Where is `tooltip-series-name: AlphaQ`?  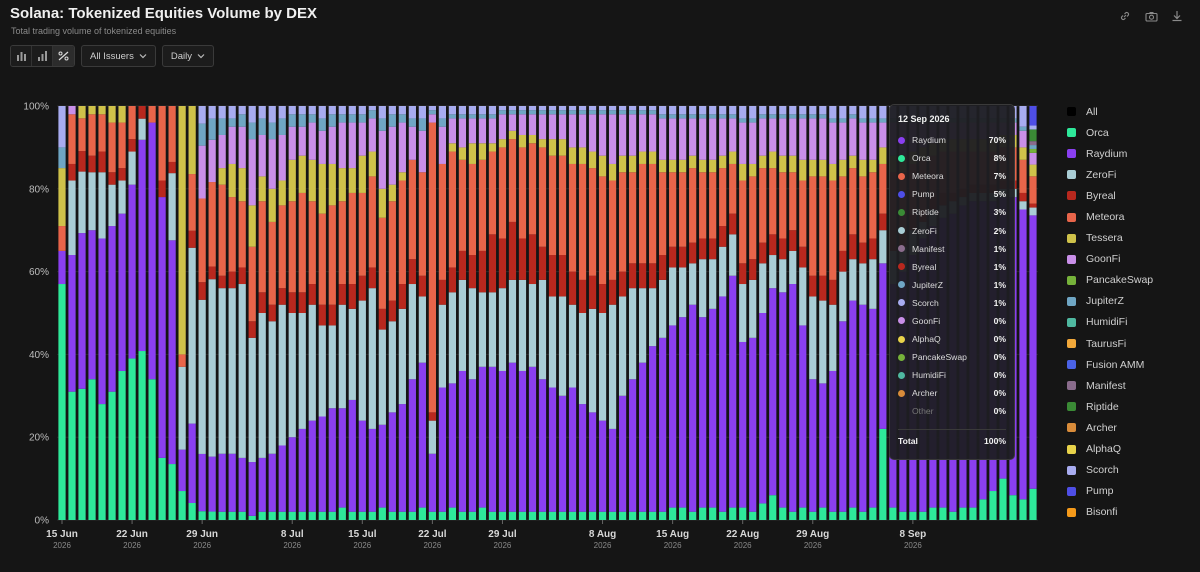 tooltip-series-name: AlphaQ is located at coordinates (926, 339).